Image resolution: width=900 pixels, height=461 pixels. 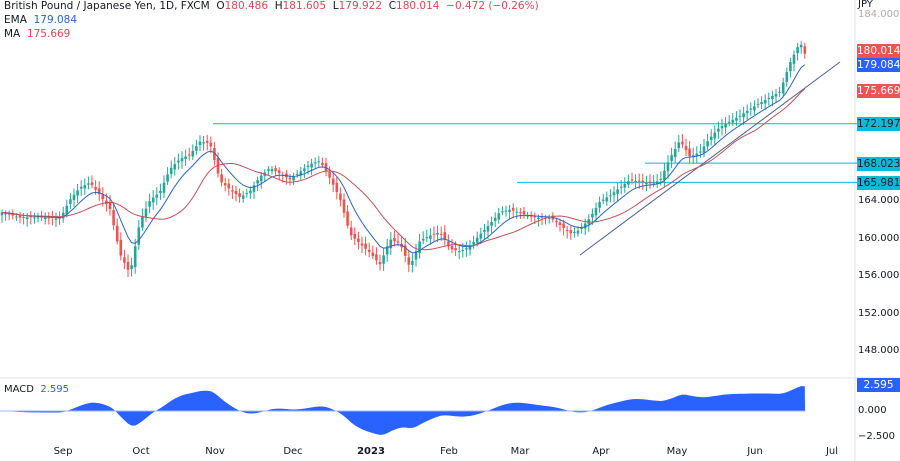 What do you see at coordinates (293, 451) in the screenshot?
I see `x-tick: Dec` at bounding box center [293, 451].